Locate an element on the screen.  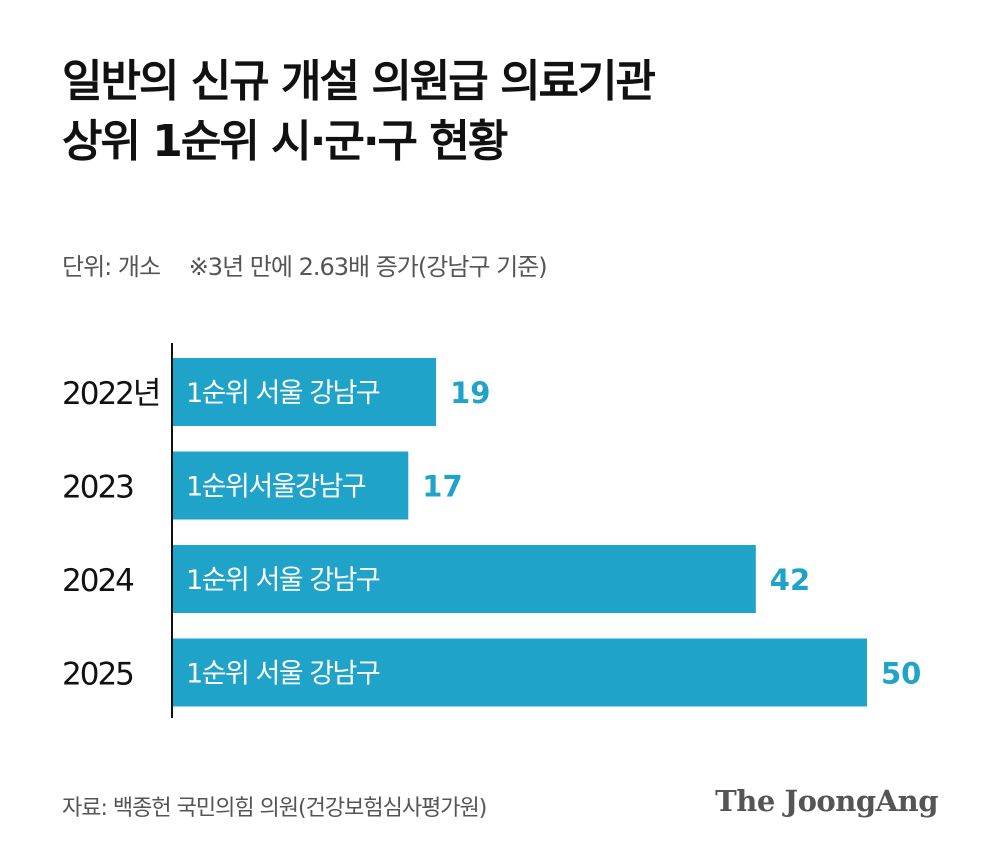
source-note: 자료: 백종헌 국민의힘 의원(건강보험심사평가원) is located at coordinates (274, 808).